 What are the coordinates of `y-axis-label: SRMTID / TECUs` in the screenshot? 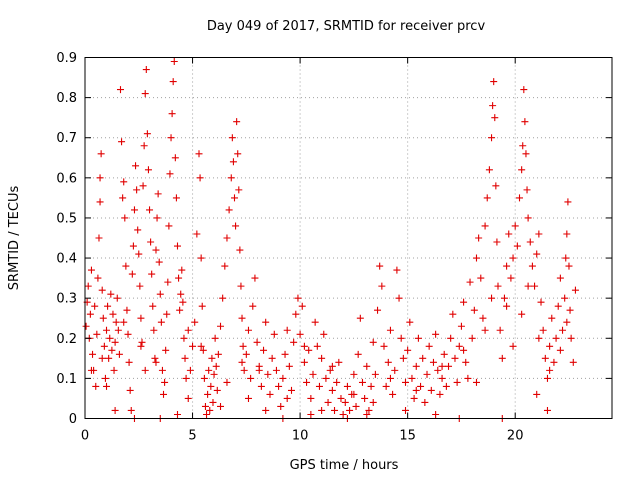 It's located at (14, 238).